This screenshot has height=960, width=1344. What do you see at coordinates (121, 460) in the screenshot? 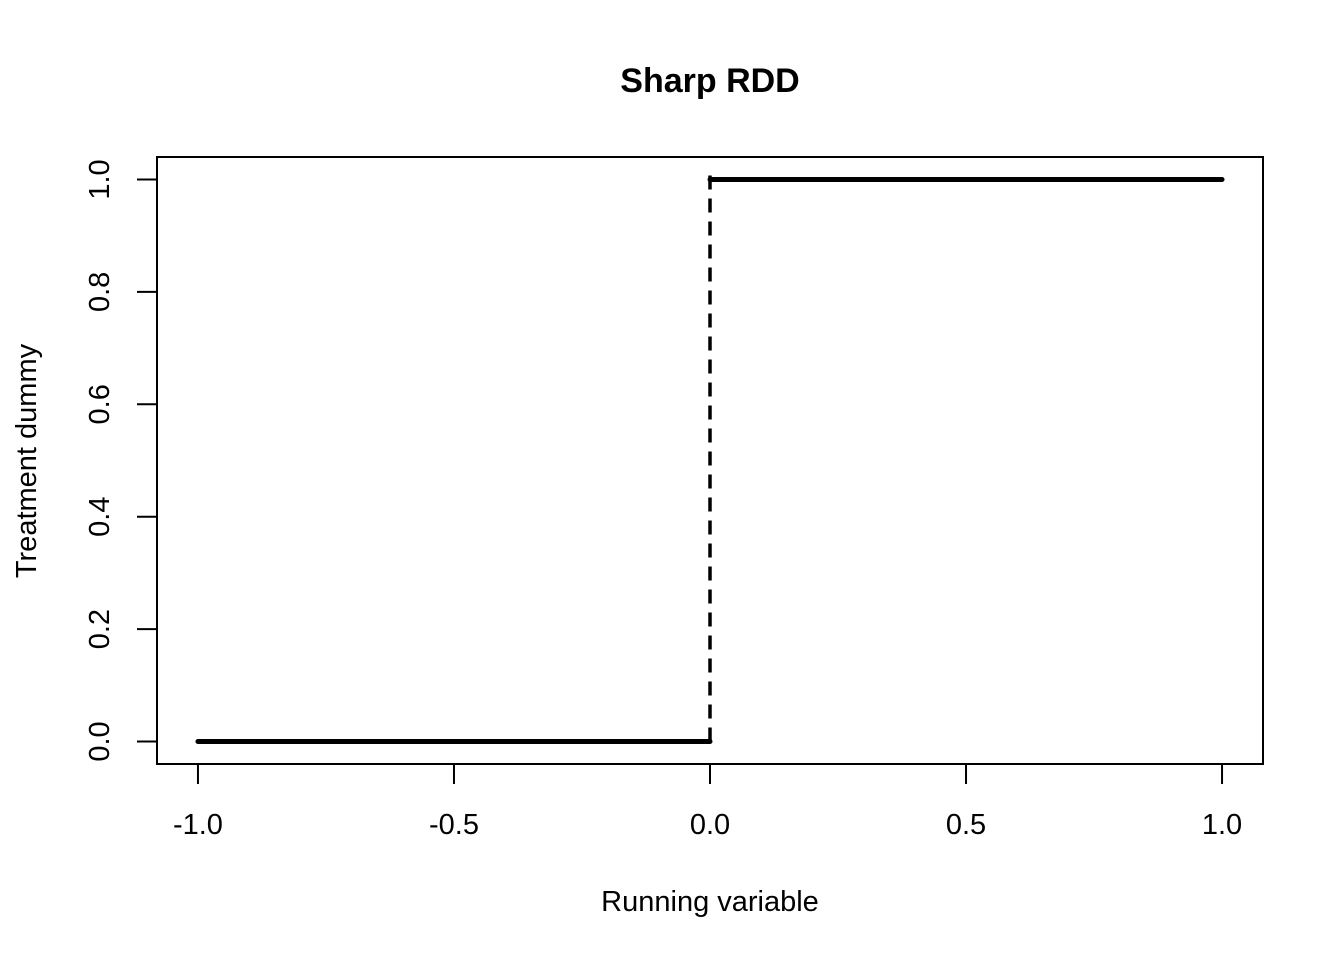
I see `y-axis: 0.0 0.2 0.4 0.6 0.8 1.0` at bounding box center [121, 460].